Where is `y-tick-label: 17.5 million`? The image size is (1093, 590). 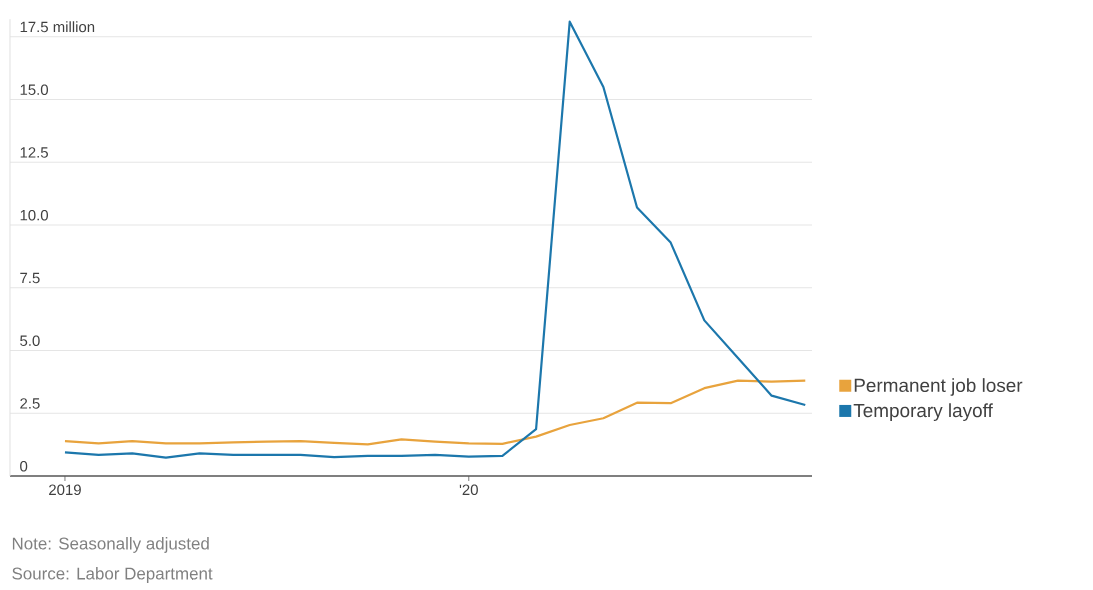
y-tick-label: 17.5 million is located at coordinates (57, 27).